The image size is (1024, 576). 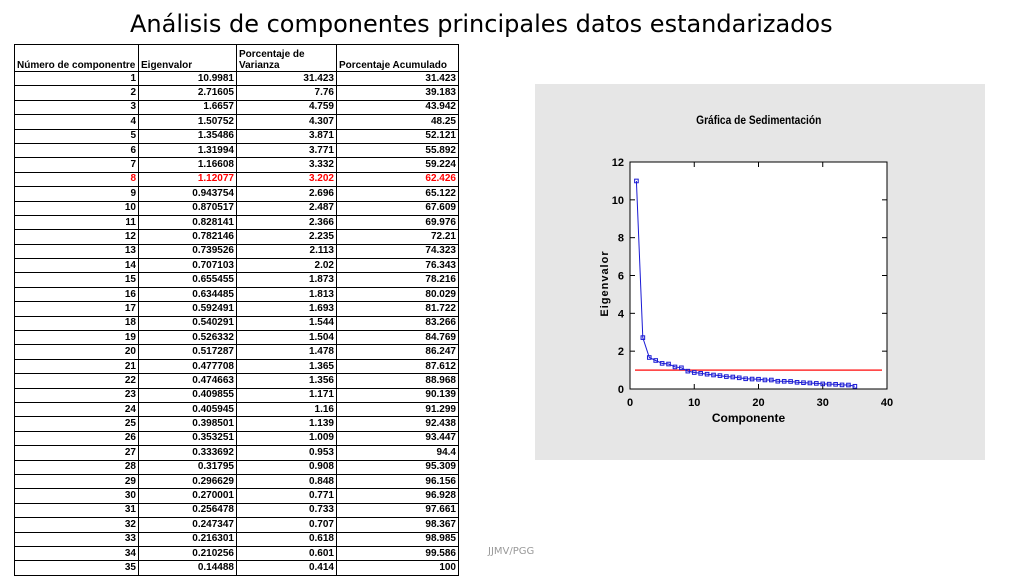 What do you see at coordinates (286, 194) in the screenshot?
I see `cell-variance: 2.696` at bounding box center [286, 194].